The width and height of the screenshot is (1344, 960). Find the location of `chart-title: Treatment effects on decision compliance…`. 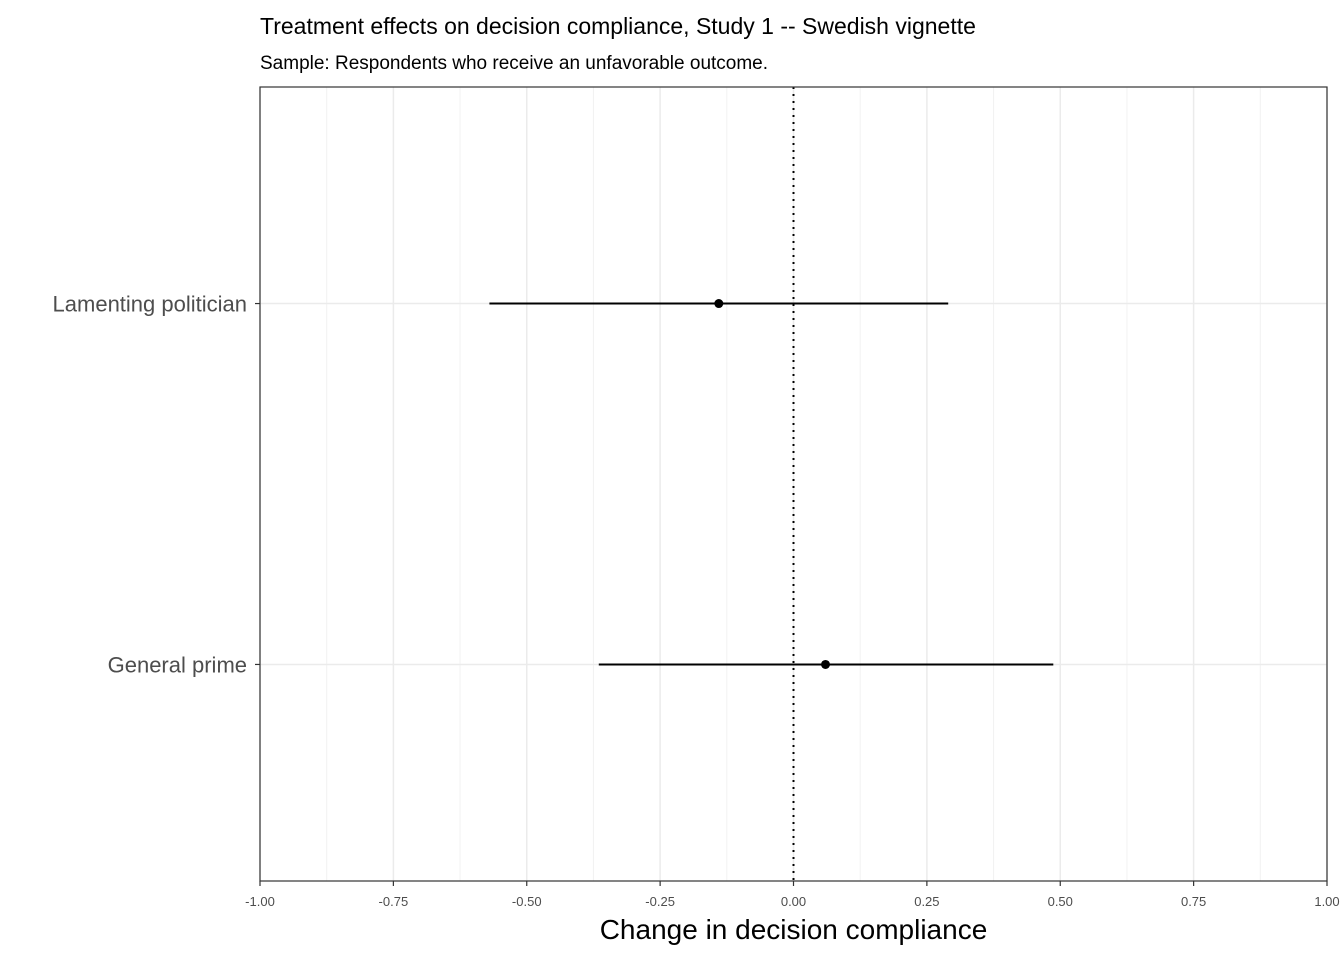

chart-title: Treatment effects on decision compliance… is located at coordinates (618, 26).